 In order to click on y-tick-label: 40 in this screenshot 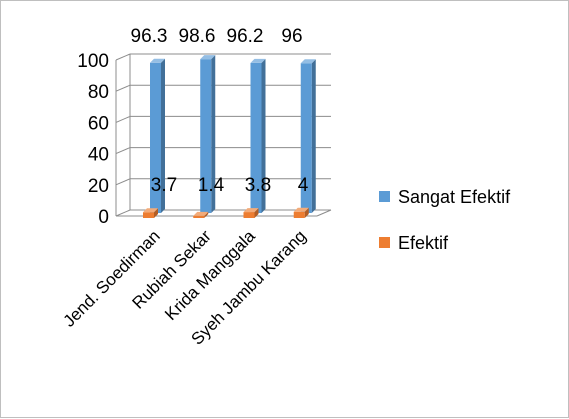, I will do `click(98, 155)`.